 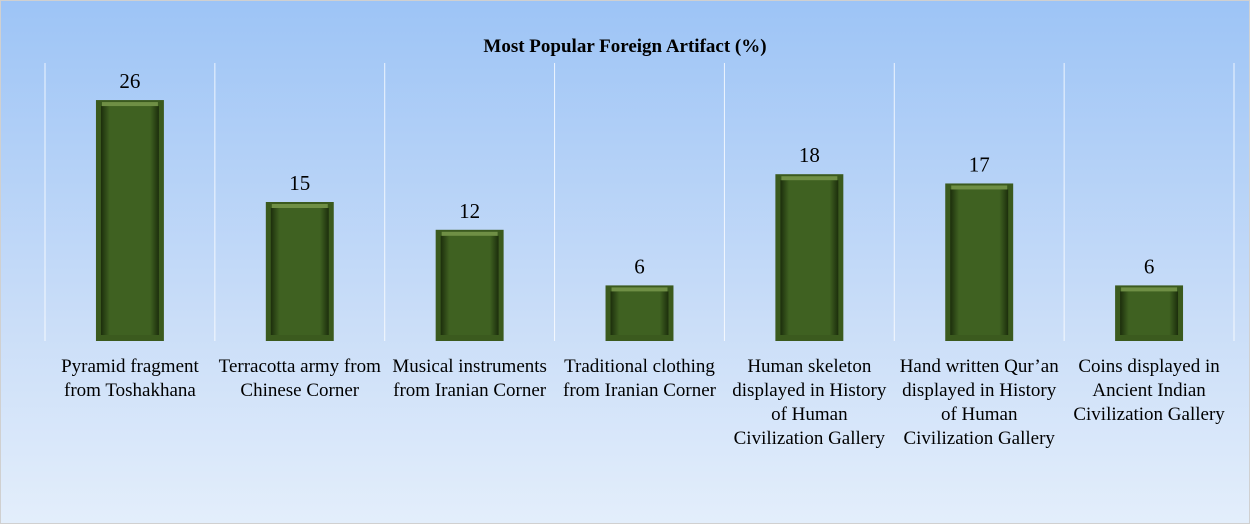 What do you see at coordinates (624, 46) in the screenshot?
I see `chart-title: Most Popular Foreign Artifact (%)` at bounding box center [624, 46].